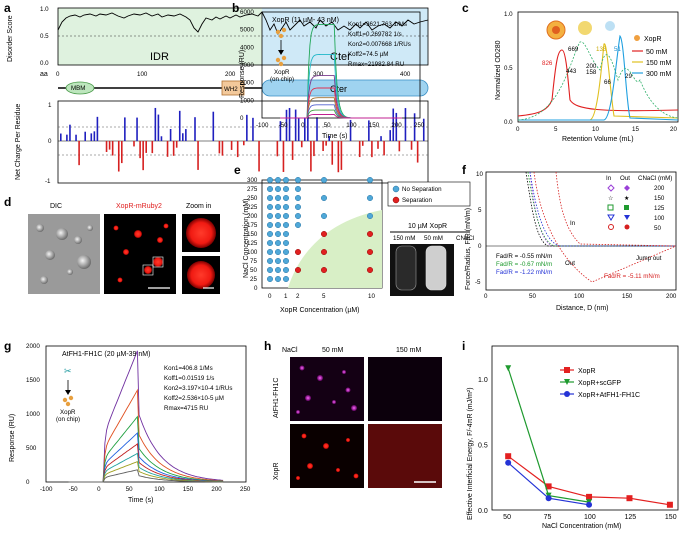  Describe the element at coordinates (524, 256) in the screenshot. I see `sfa-fad-1: Fad/R = -0.55 mN/m` at that location.